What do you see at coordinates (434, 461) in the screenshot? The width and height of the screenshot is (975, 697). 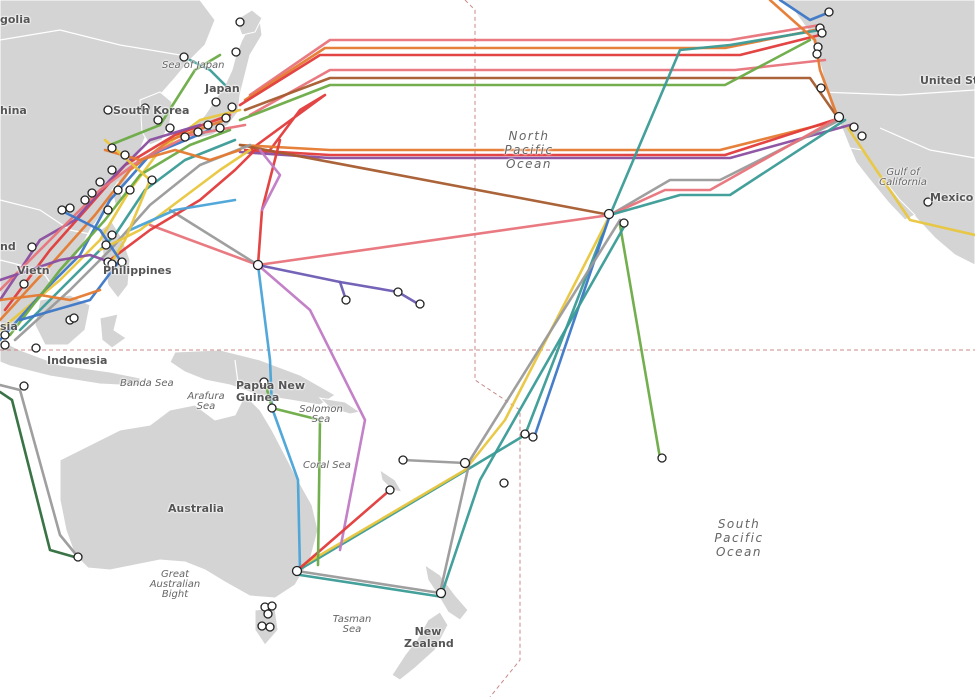 I see `cable-nc-fiji` at bounding box center [434, 461].